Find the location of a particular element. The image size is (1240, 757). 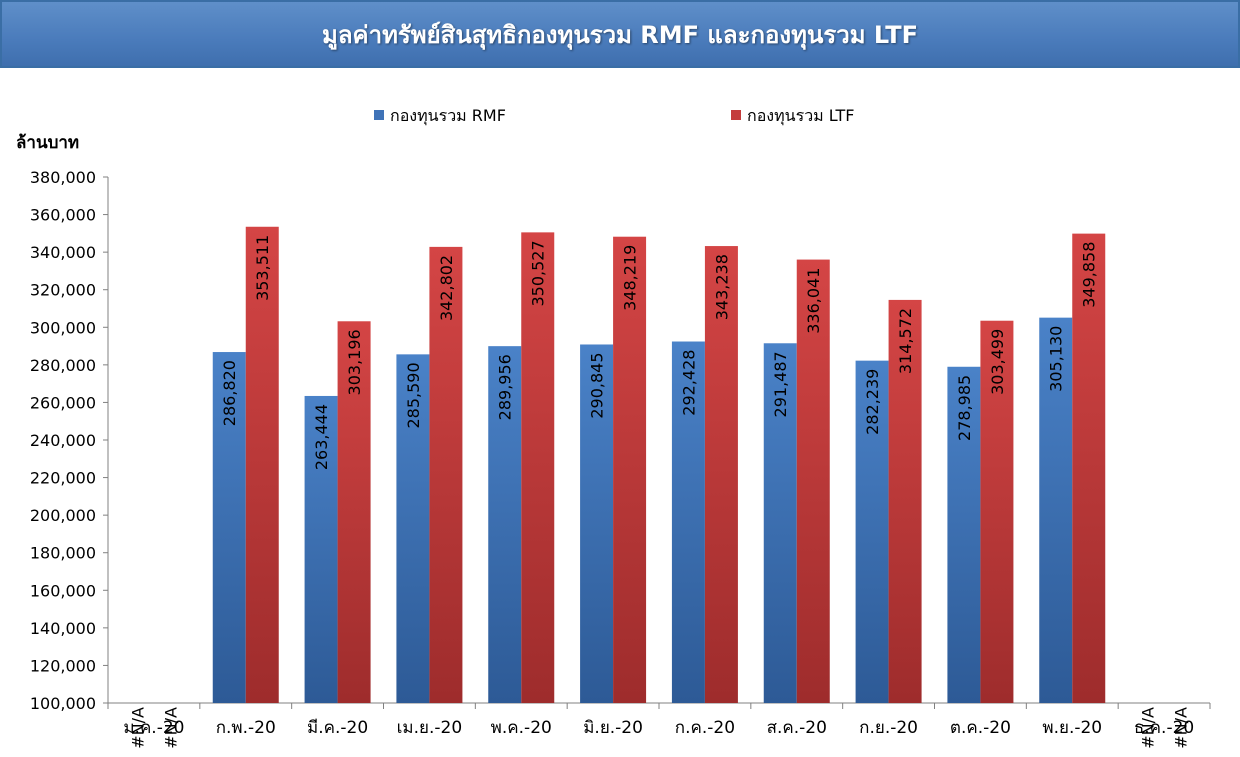

data-label: 336,041 is located at coordinates (813, 301).